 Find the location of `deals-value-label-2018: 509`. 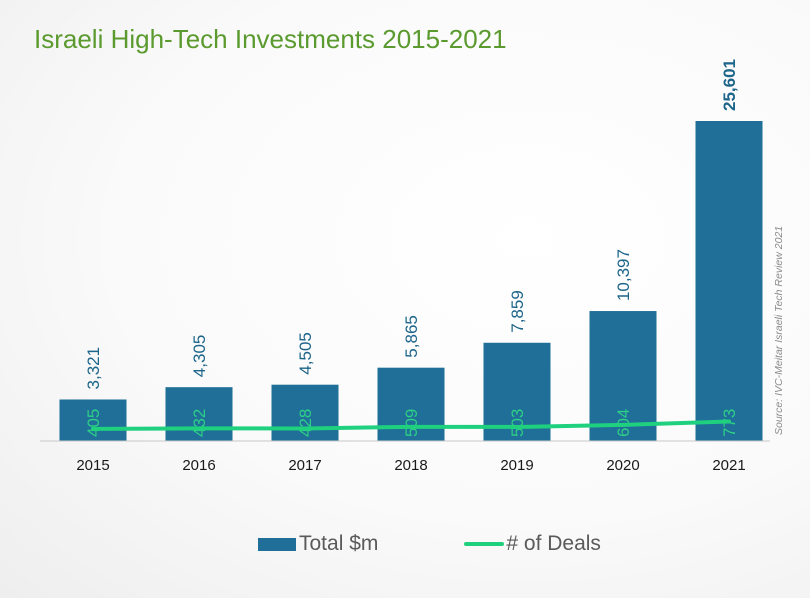

deals-value-label-2018: 509 is located at coordinates (411, 423).